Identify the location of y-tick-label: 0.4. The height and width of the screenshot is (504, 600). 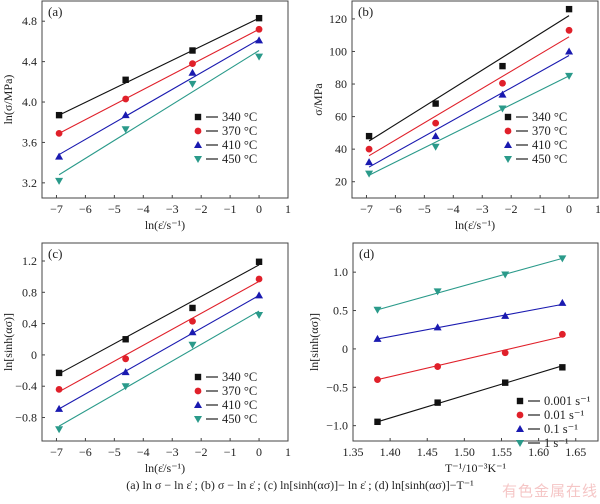
(29, 324).